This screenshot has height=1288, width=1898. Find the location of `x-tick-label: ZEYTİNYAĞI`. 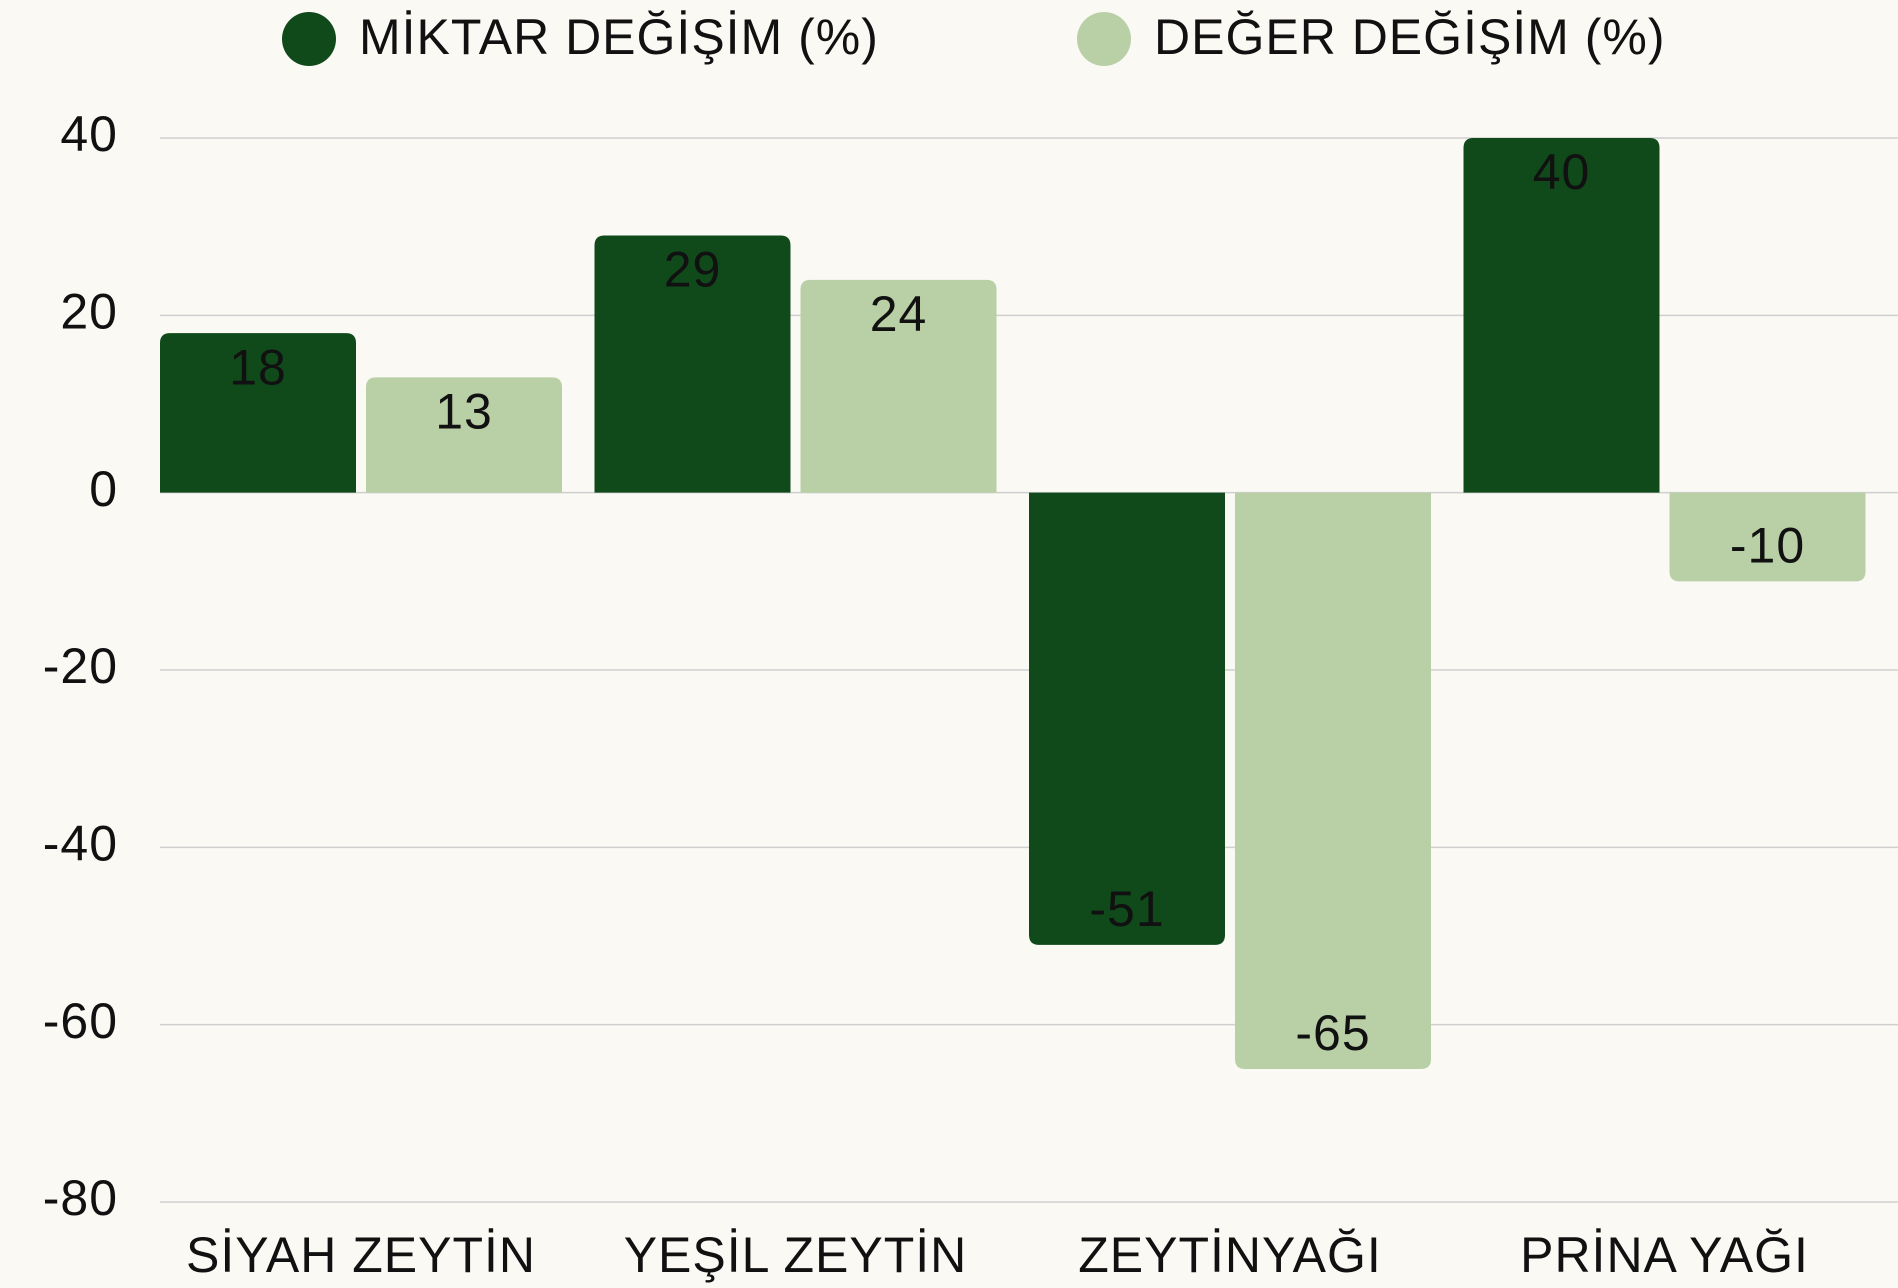

x-tick-label: ZEYTİNYAĞI is located at coordinates (1230, 1255).